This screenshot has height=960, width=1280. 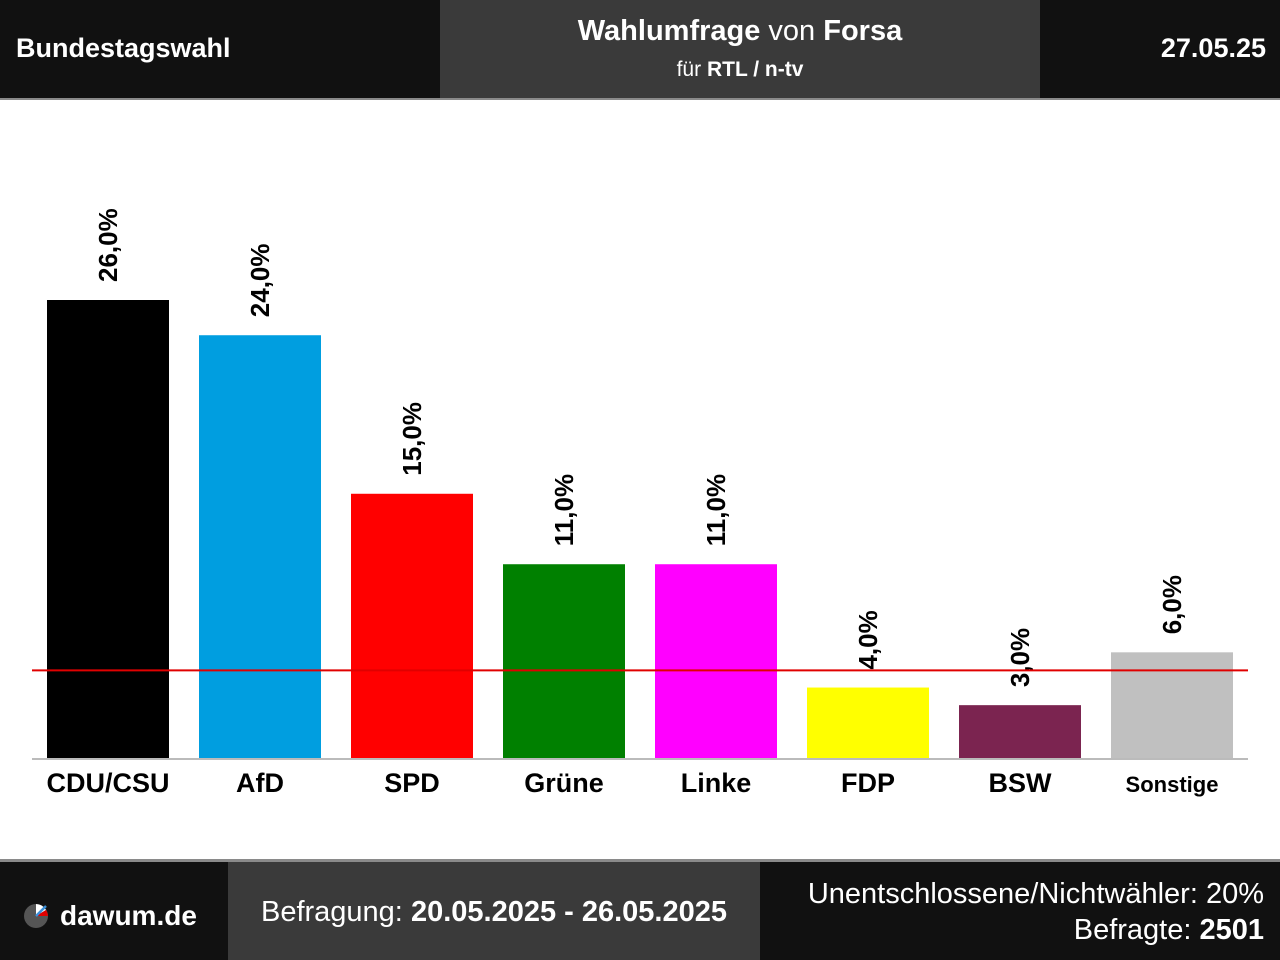 I want to click on footer-left: dawum.de, so click(x=114, y=911).